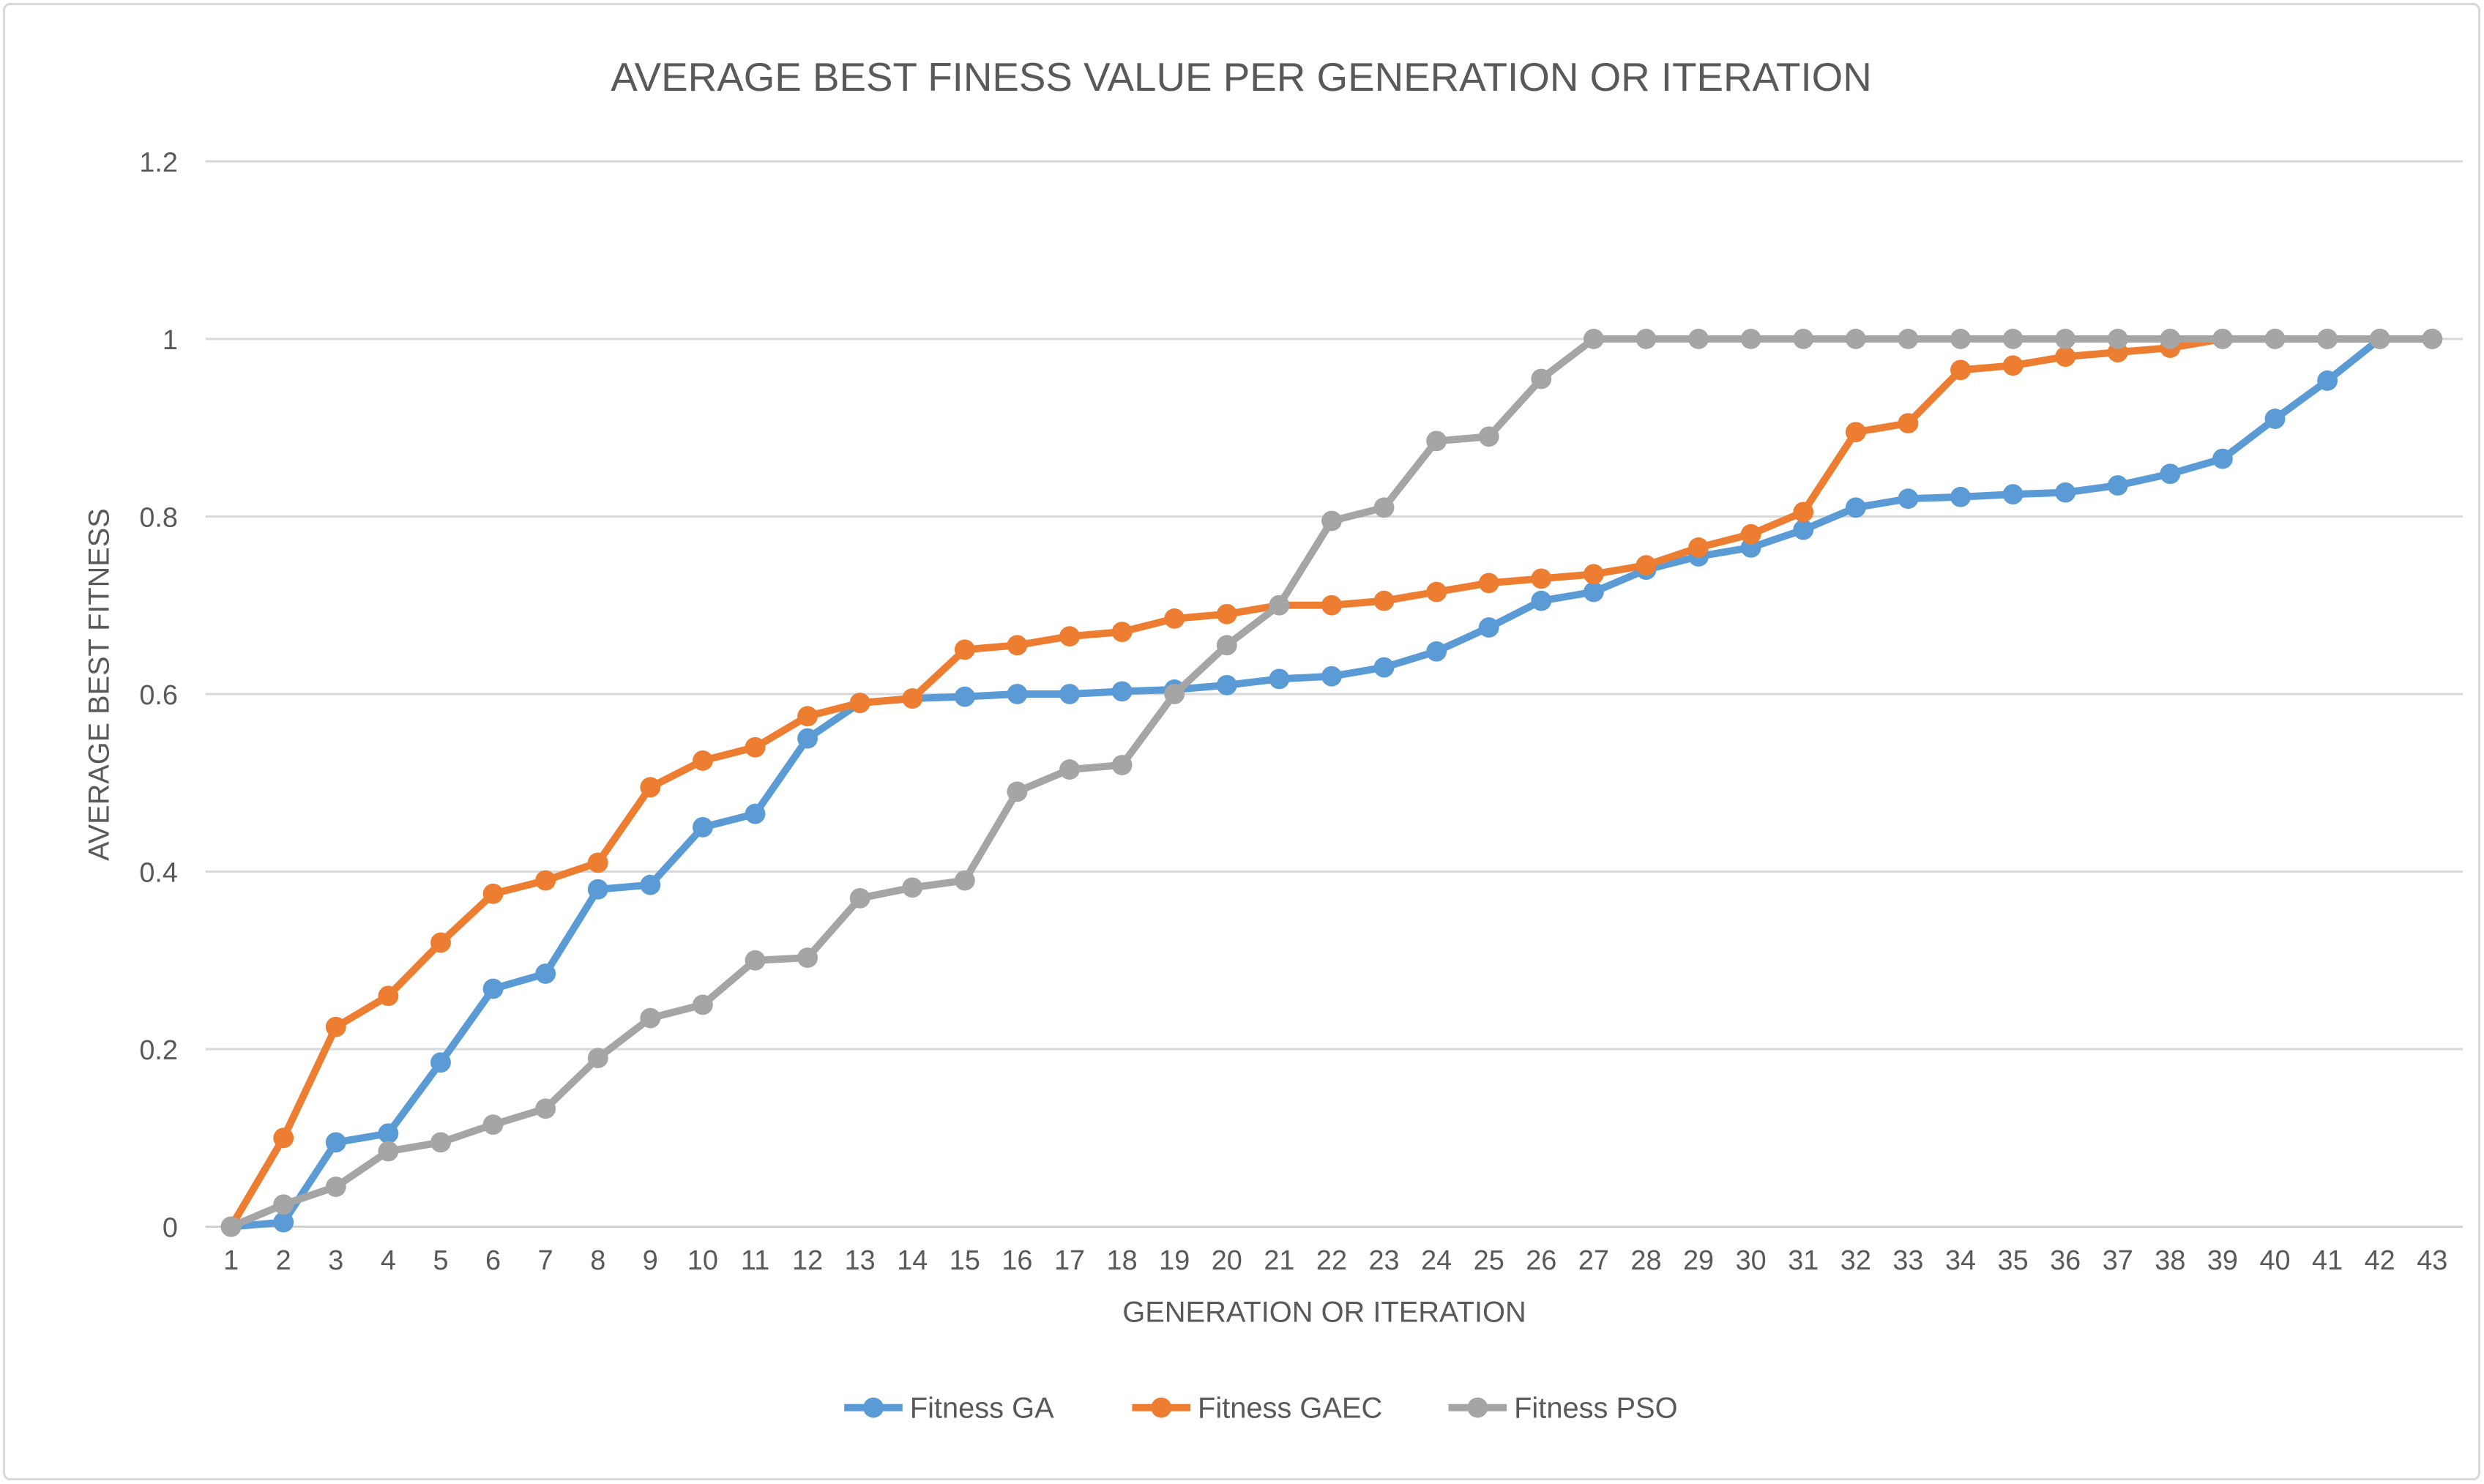  Describe the element at coordinates (874, 1407) in the screenshot. I see `legend-marker-dot-fitness-ga` at that location.